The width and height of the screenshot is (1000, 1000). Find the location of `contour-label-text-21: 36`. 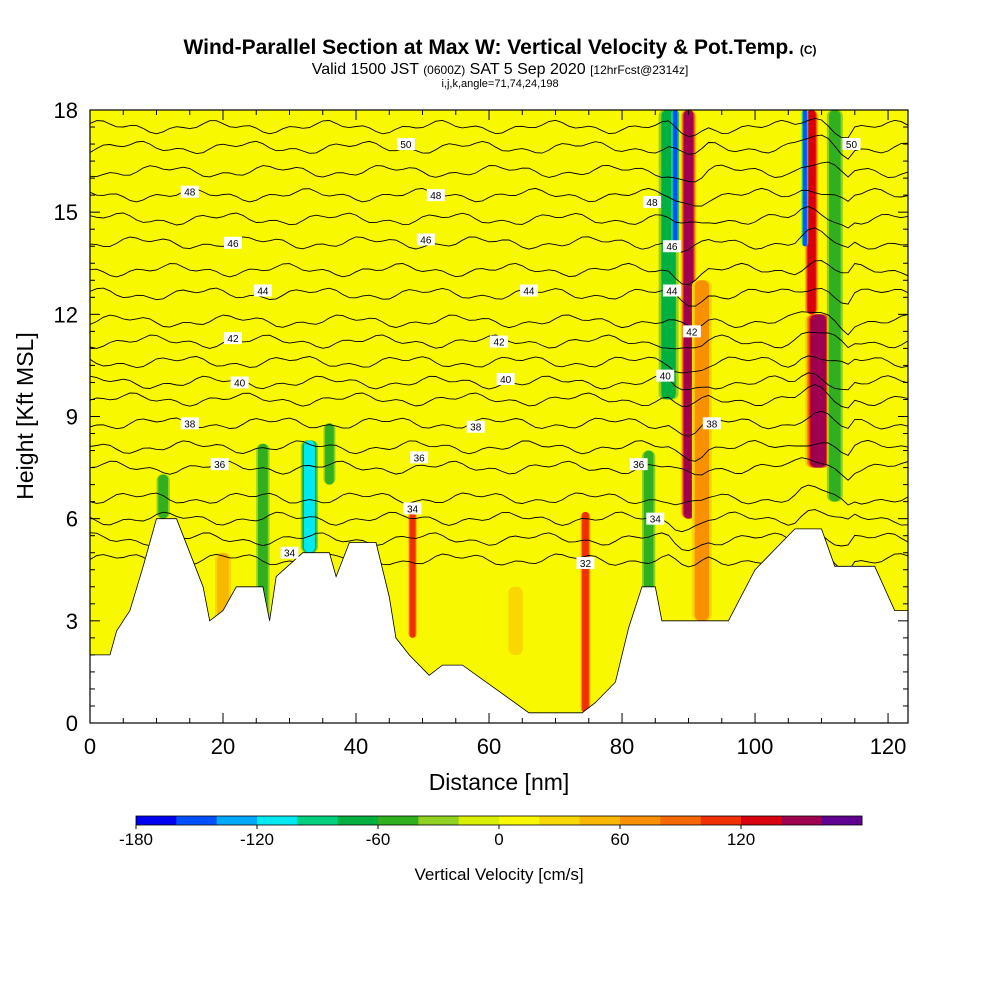

contour-label-text-21: 36 is located at coordinates (220, 465).